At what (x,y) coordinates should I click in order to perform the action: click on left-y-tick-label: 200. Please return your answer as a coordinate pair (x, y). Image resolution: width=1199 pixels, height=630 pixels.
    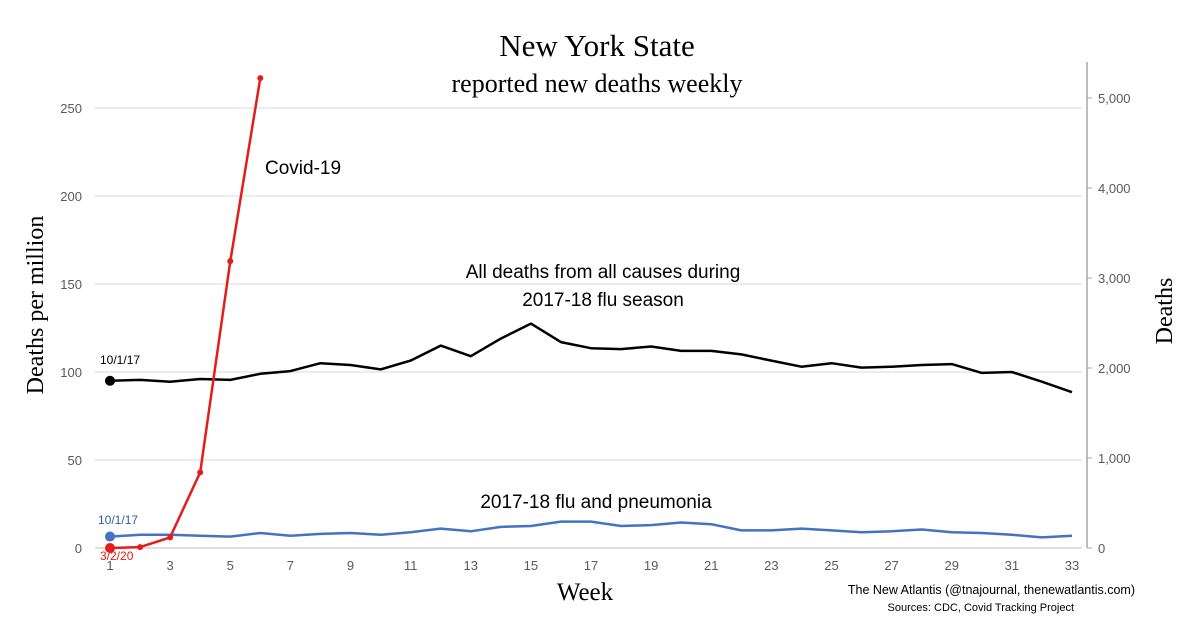
    Looking at the image, I should click on (71, 196).